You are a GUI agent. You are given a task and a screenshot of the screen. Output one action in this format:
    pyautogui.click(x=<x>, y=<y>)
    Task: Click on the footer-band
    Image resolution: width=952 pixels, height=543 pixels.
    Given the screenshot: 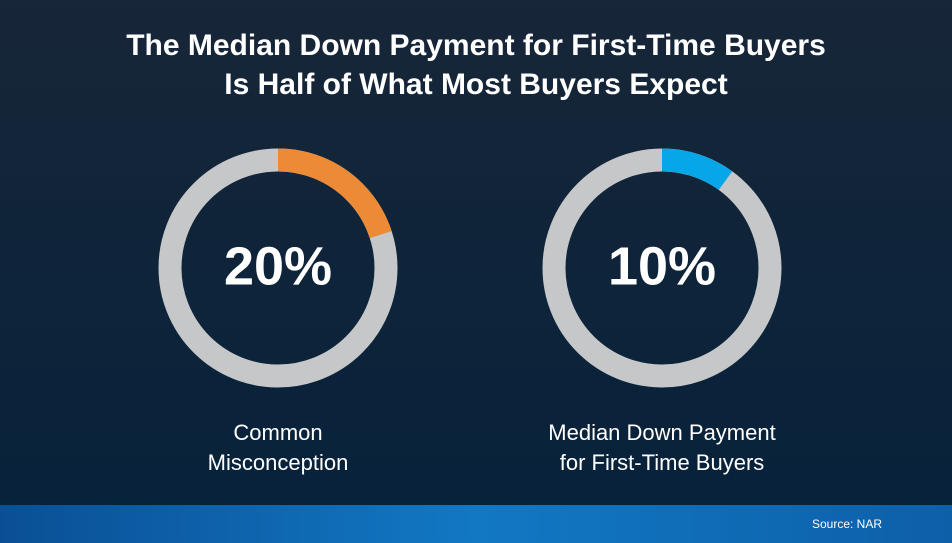 What is the action you would take?
    pyautogui.click(x=476, y=524)
    